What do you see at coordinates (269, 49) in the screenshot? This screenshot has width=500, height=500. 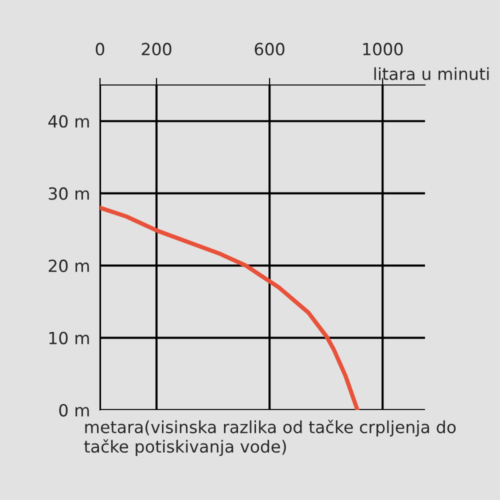 I see `x-tick-label: 600` at bounding box center [269, 49].